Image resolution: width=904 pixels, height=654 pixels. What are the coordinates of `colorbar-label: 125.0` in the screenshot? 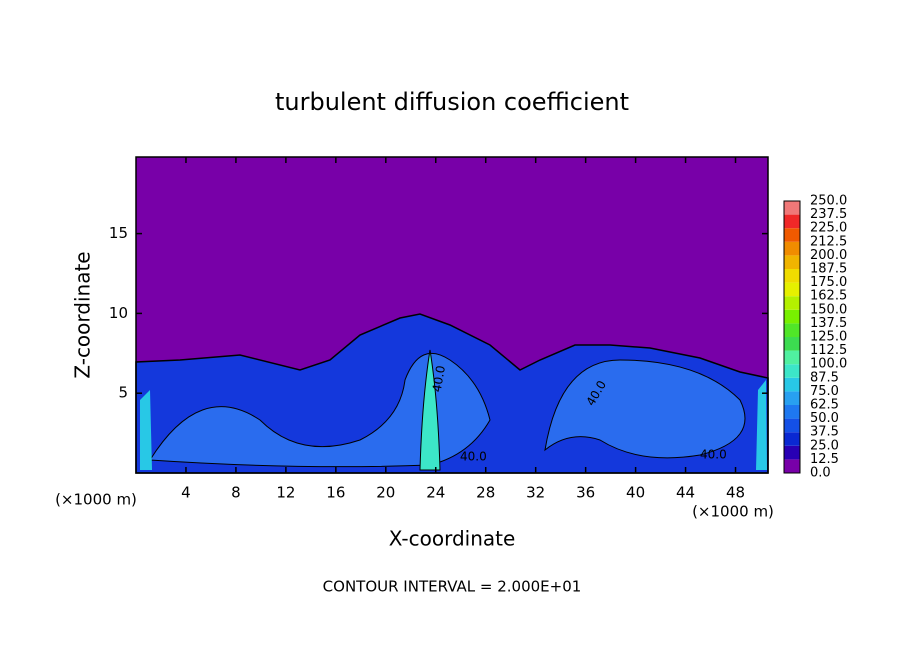 It's located at (828, 337).